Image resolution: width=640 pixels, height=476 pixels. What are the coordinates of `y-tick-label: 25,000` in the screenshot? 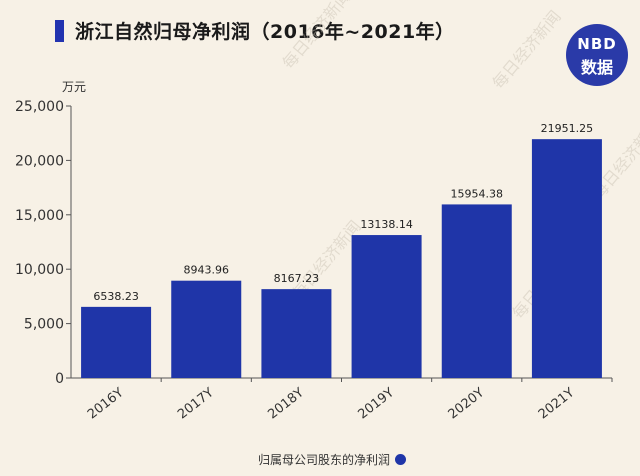 It's located at (39, 107).